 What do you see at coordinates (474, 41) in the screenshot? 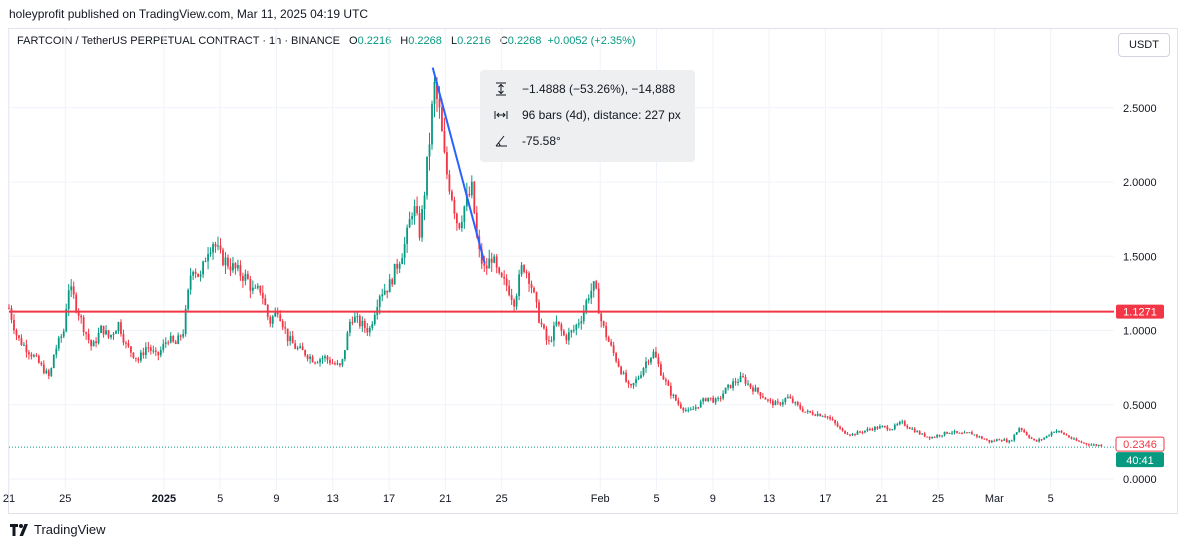
I see `low-value: 0.2216` at bounding box center [474, 41].